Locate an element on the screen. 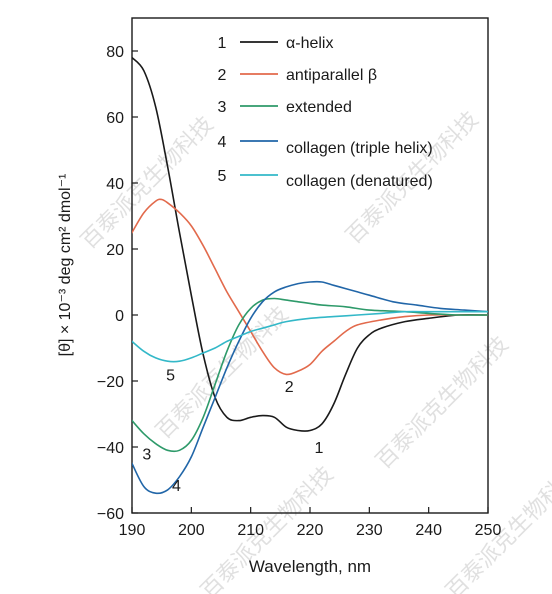 This screenshot has width=552, height=594. x-tick-label: 210 is located at coordinates (250, 530).